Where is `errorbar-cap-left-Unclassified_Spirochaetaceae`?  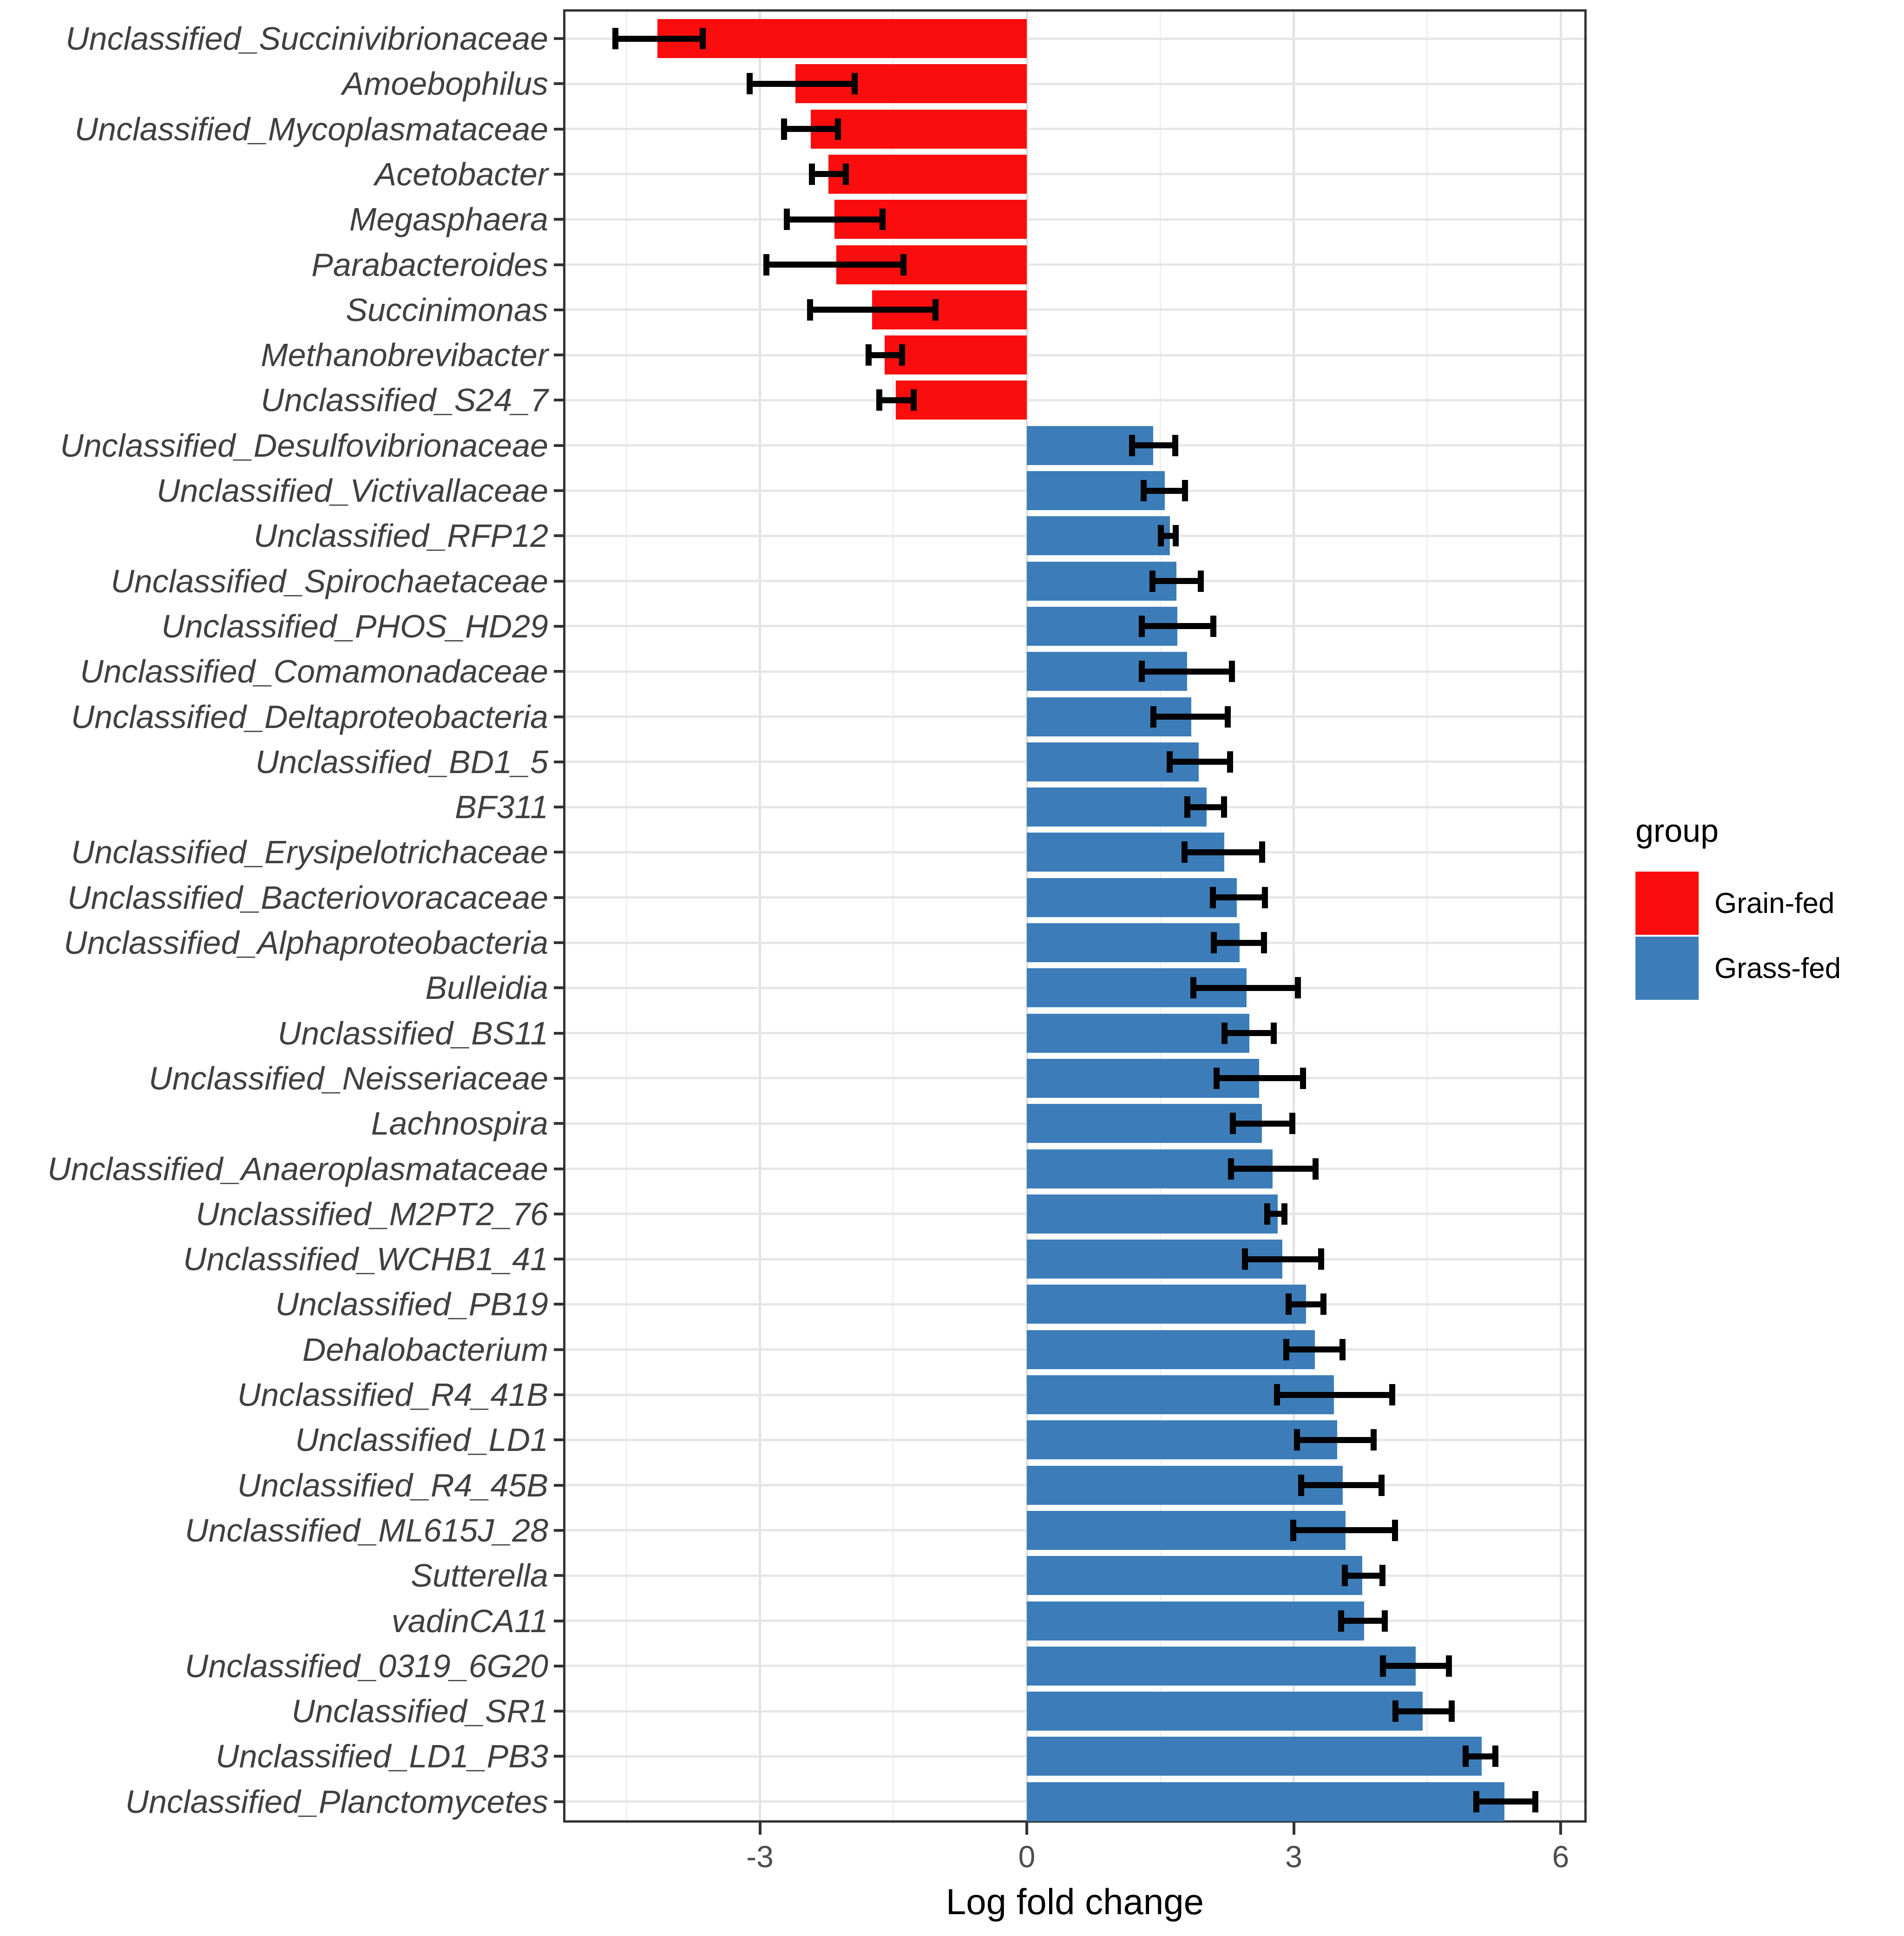 errorbar-cap-left-Unclassified_Spirochaetaceae is located at coordinates (1152, 581).